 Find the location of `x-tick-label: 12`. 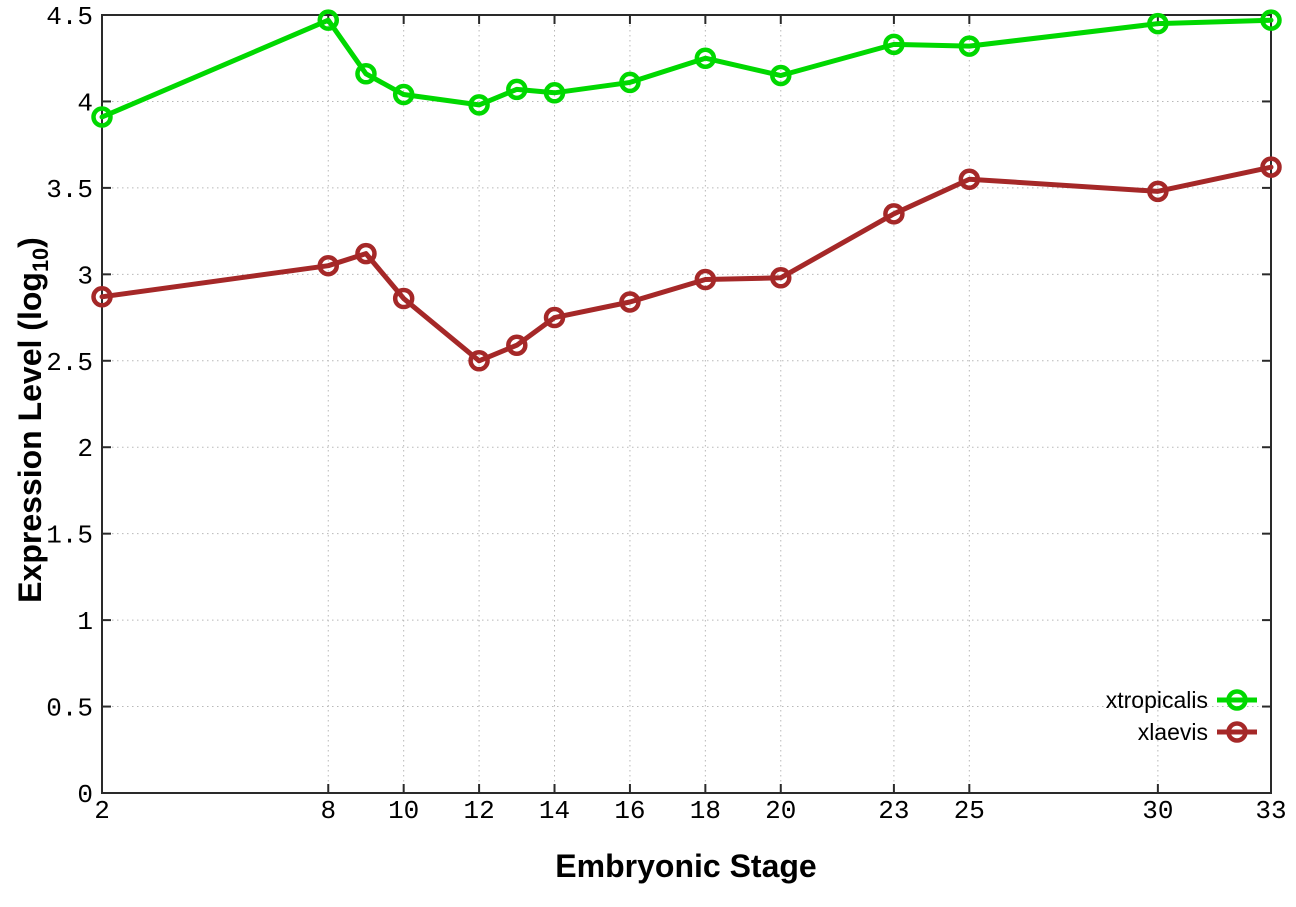

x-tick-label: 12 is located at coordinates (478, 811).